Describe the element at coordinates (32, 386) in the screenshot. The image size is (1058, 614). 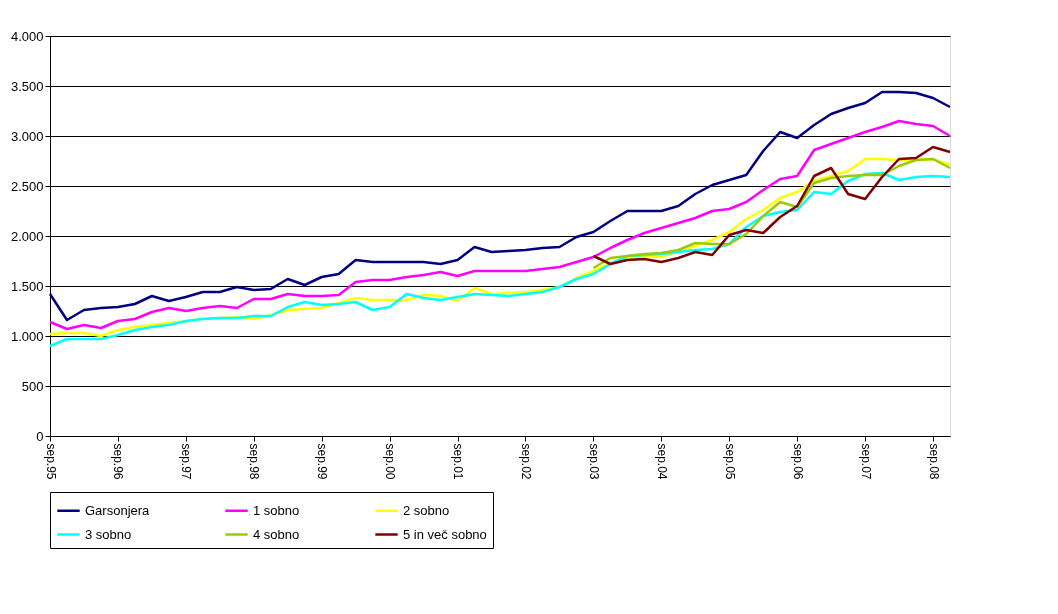
I see `y-tick-label: 500` at that location.